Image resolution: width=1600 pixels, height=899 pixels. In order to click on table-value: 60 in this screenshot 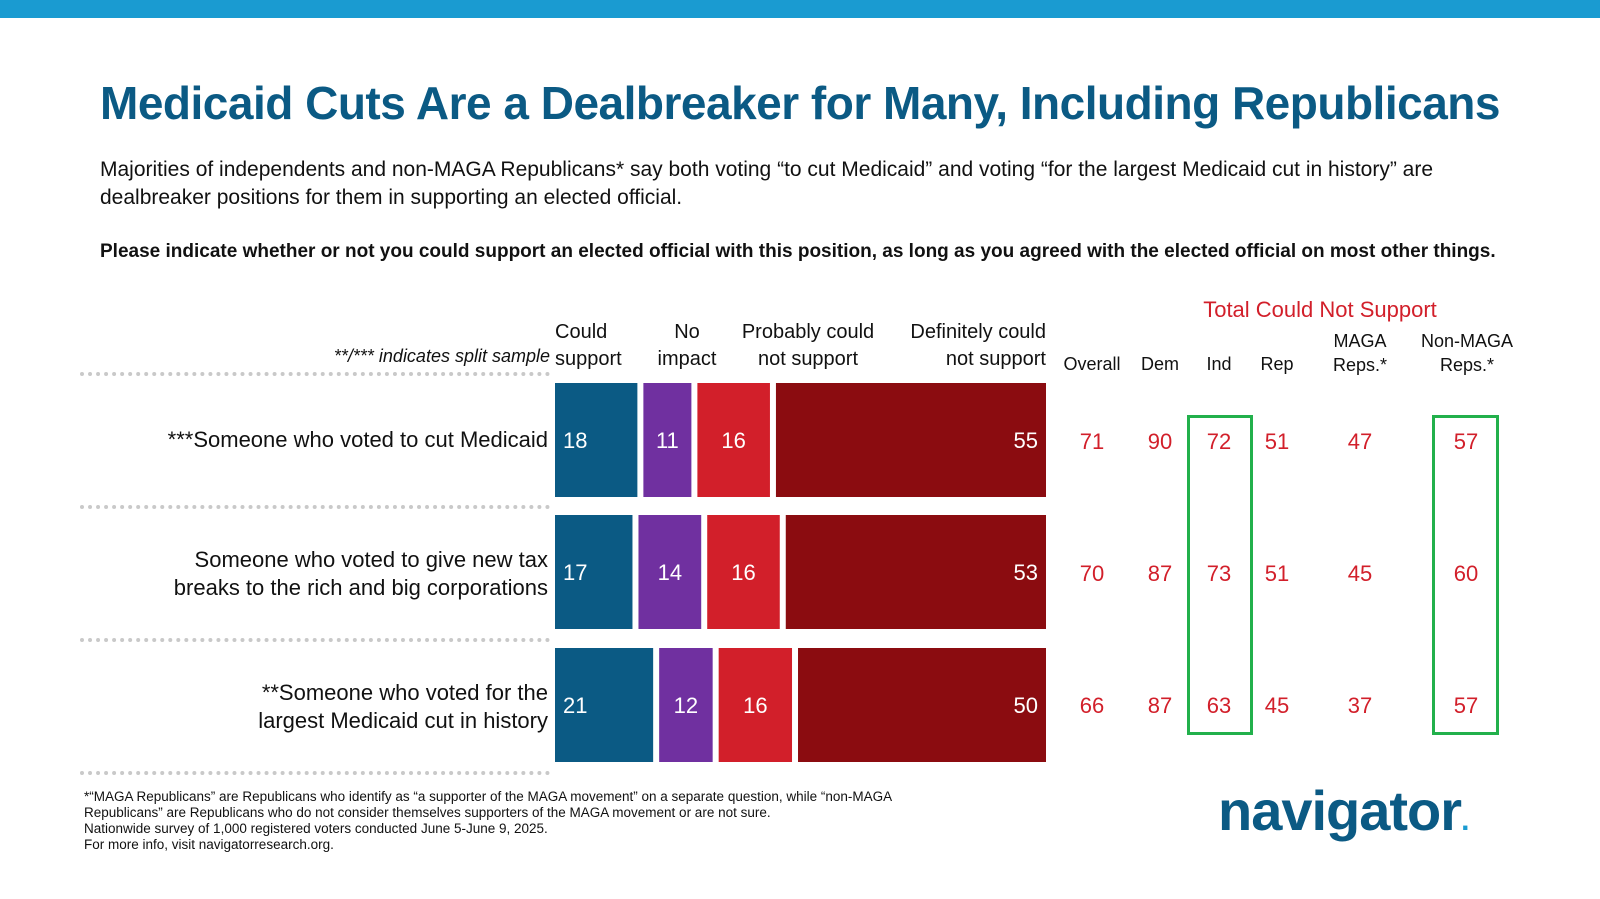, I will do `click(1466, 573)`.